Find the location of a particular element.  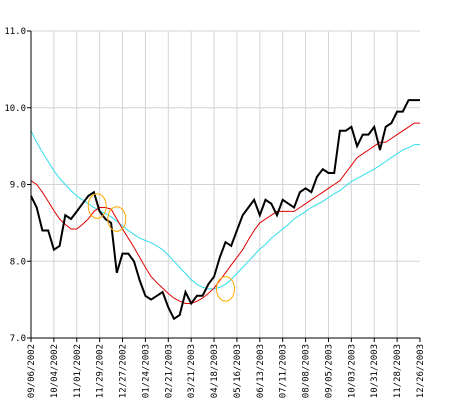

y-tick-label: 10.0 is located at coordinates (15, 109).